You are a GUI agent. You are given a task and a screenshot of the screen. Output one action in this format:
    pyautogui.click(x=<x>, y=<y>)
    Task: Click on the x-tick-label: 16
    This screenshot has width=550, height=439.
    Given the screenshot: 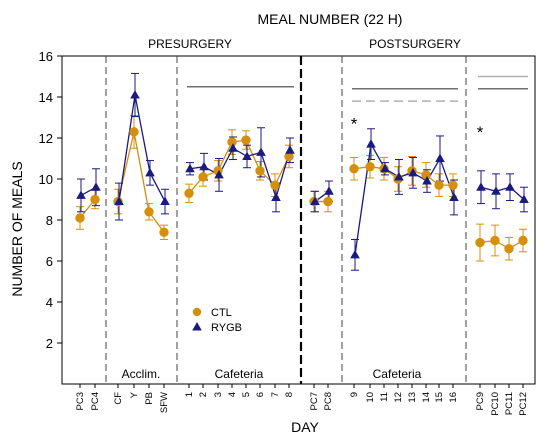 What is the action you would take?
    pyautogui.click(x=453, y=397)
    